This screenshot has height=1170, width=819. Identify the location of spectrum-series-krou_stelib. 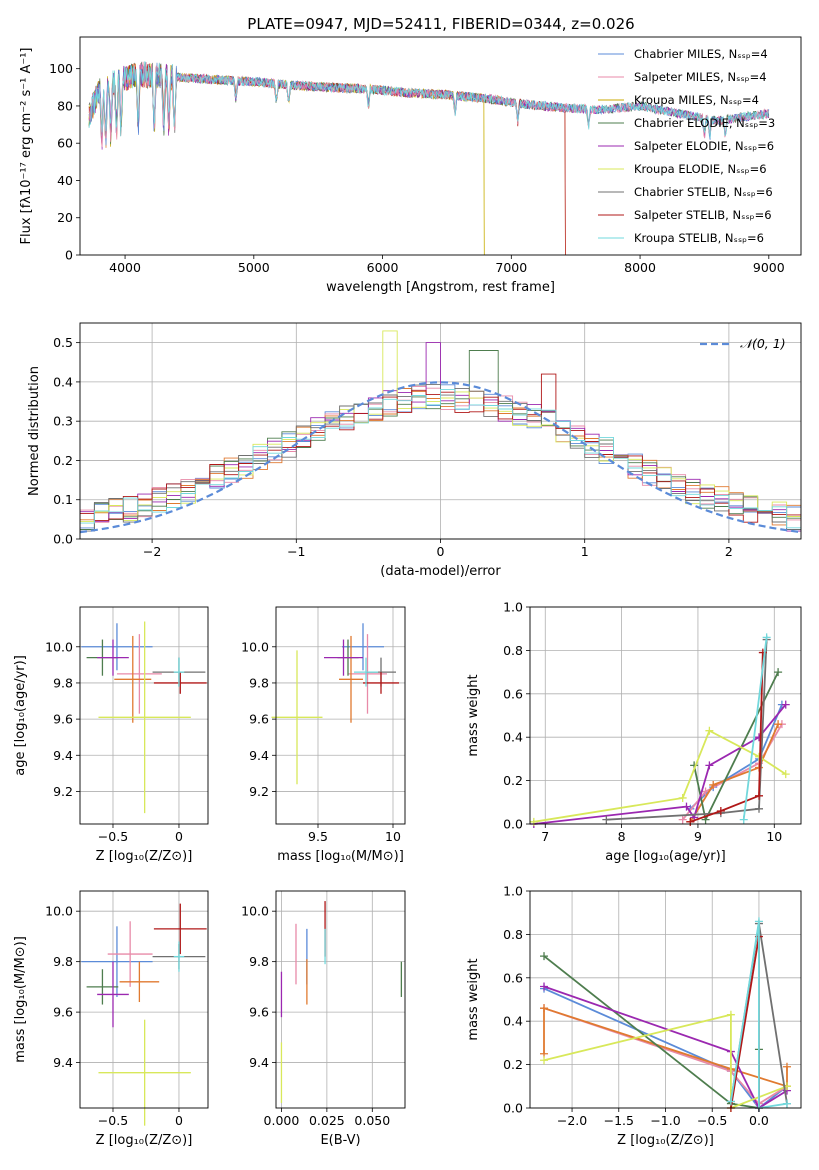
(428, 100).